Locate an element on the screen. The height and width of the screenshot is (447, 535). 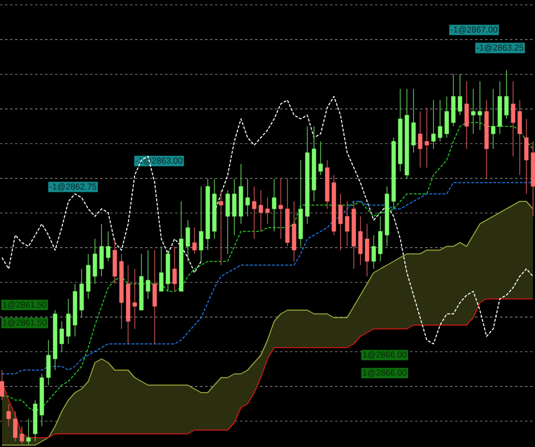
text: -1@2863.25 is located at coordinates (500, 48).